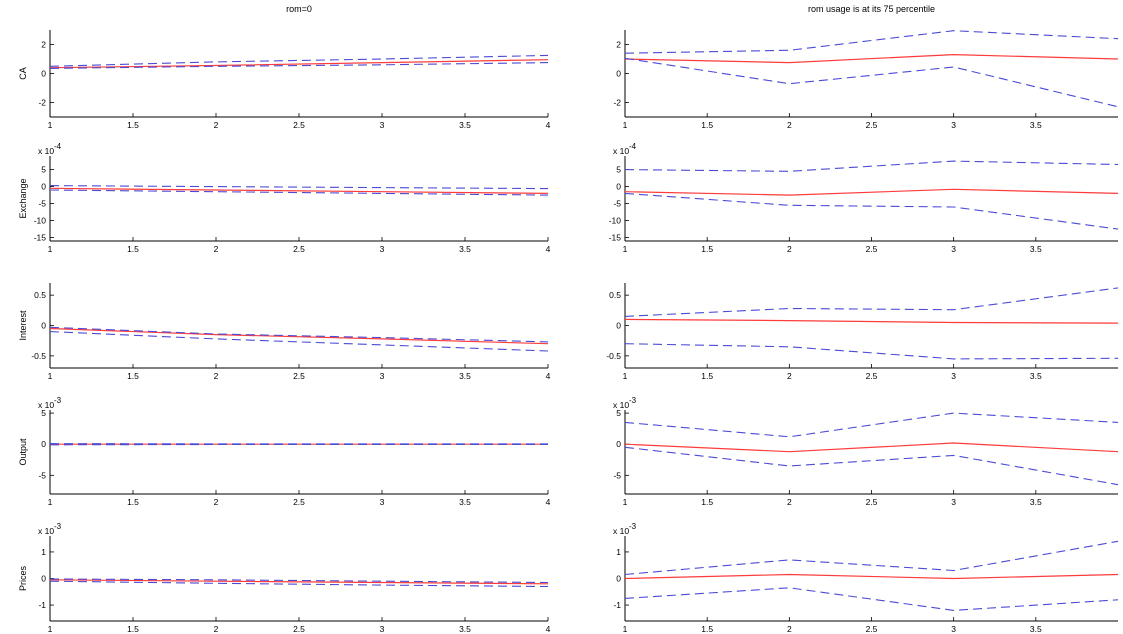 This screenshot has height=634, width=1123. I want to click on y-tick-label: 5, so click(618, 170).